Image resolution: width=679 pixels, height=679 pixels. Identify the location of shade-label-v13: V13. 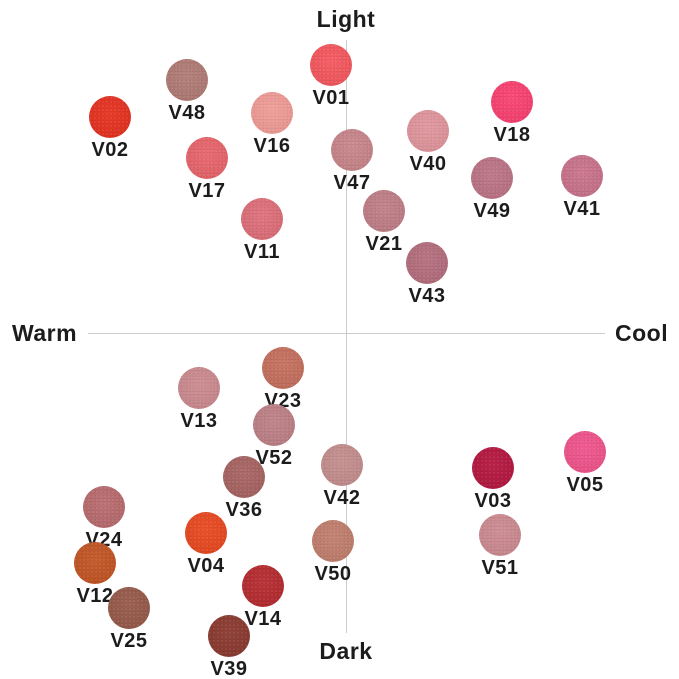
(199, 421).